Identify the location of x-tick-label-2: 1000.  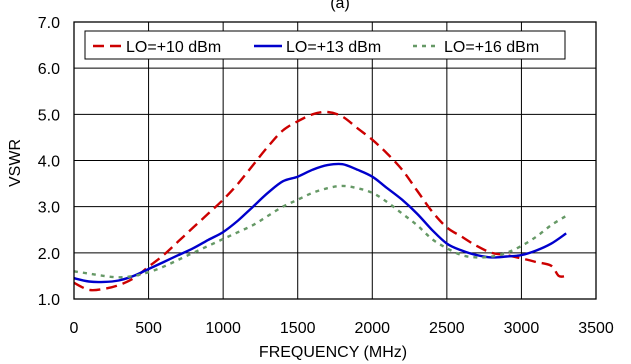
(223, 328).